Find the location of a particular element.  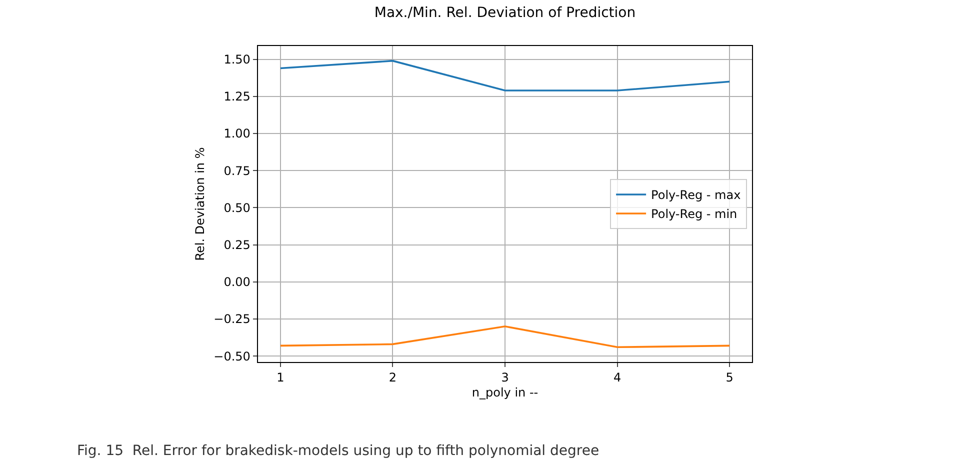

legend-label: Poly-Reg - min is located at coordinates (694, 214).